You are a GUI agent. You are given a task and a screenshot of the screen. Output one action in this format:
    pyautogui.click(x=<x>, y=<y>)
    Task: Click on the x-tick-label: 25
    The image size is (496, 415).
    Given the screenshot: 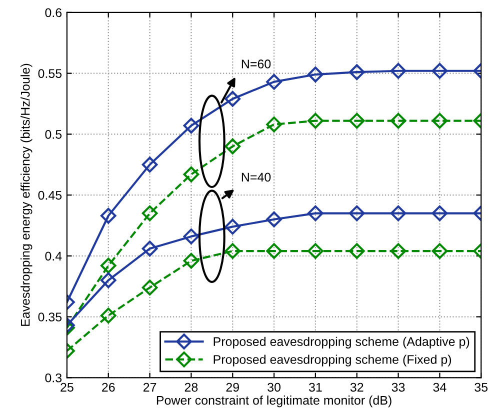 What is the action you would take?
    pyautogui.click(x=67, y=387)
    